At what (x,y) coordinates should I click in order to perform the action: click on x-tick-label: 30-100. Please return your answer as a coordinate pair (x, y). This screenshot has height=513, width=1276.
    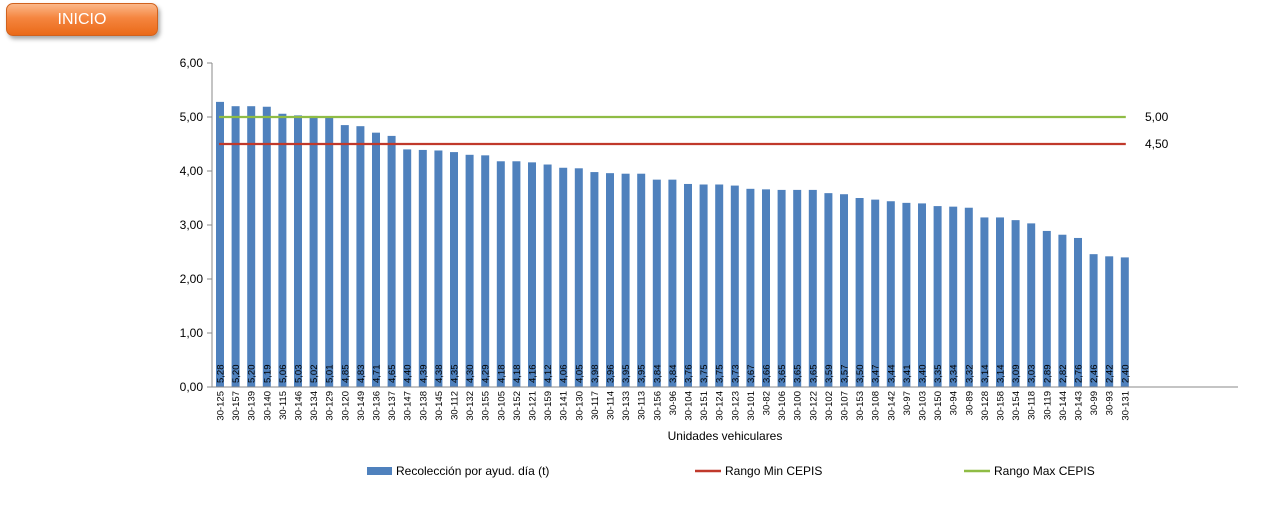
    Looking at the image, I should click on (798, 406).